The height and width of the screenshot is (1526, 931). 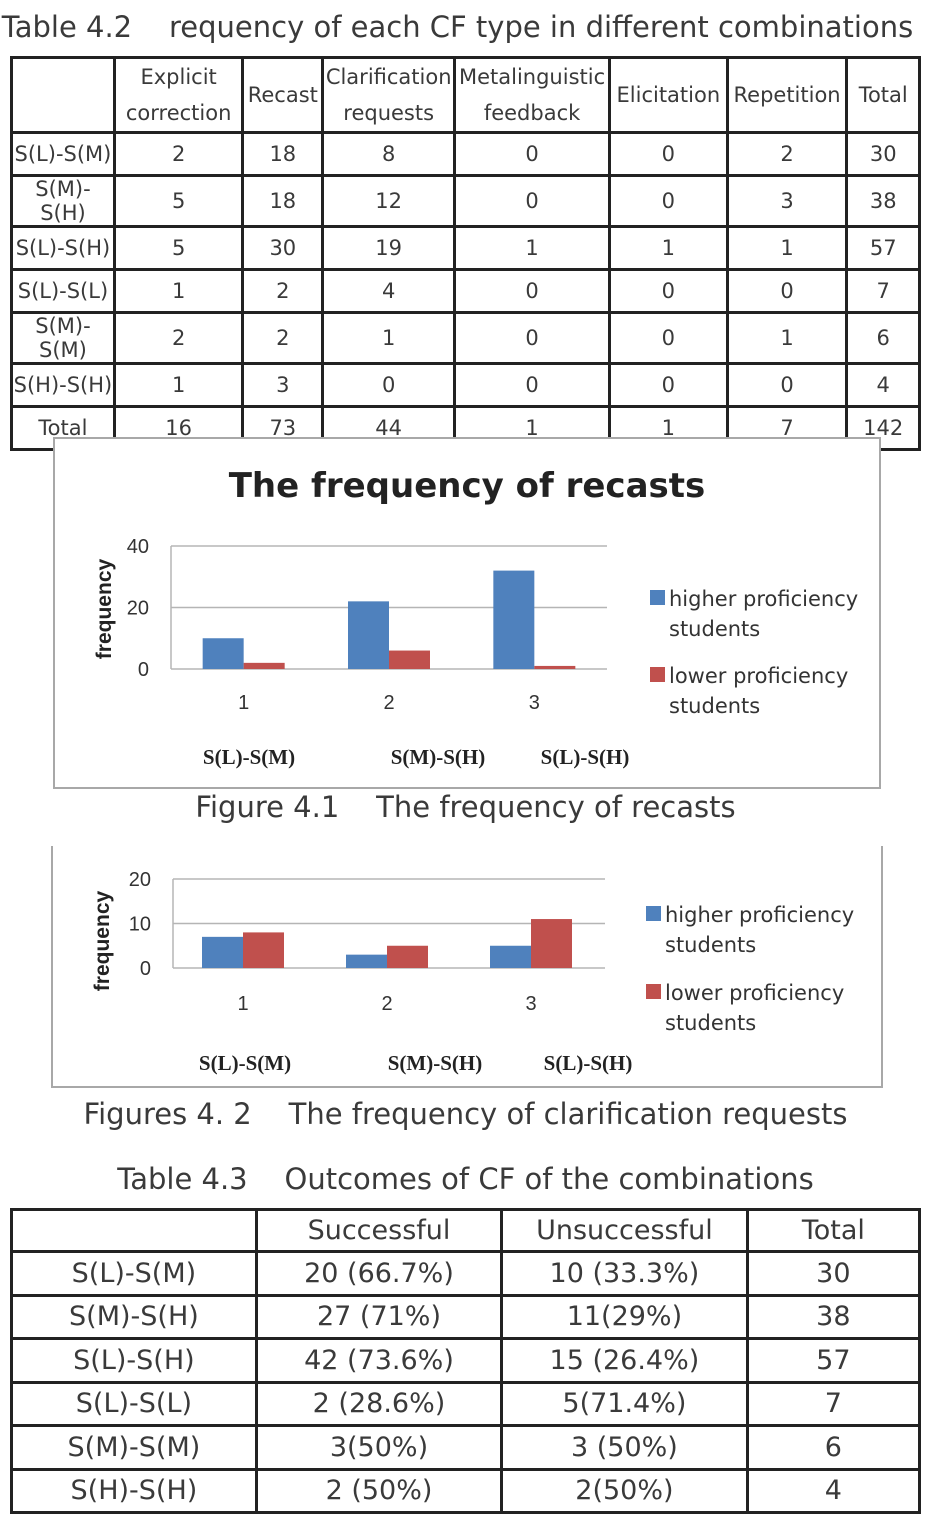 What do you see at coordinates (138, 547) in the screenshot?
I see `y-tick-label: 40` at bounding box center [138, 547].